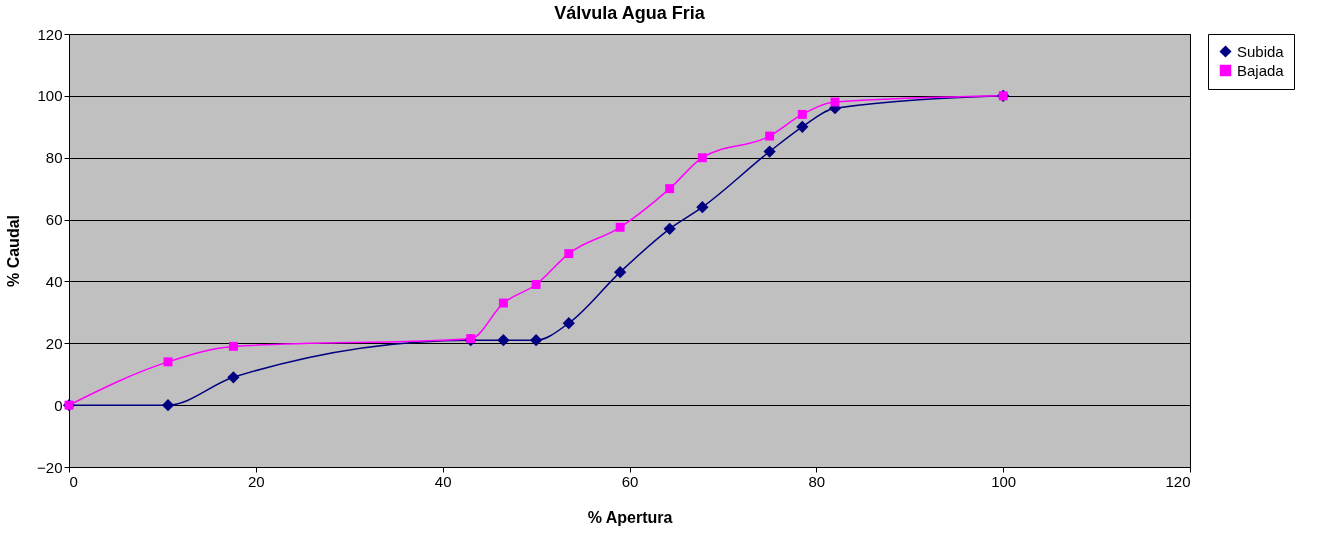  What do you see at coordinates (54, 343) in the screenshot?
I see `y-tick-label: 20` at bounding box center [54, 343].